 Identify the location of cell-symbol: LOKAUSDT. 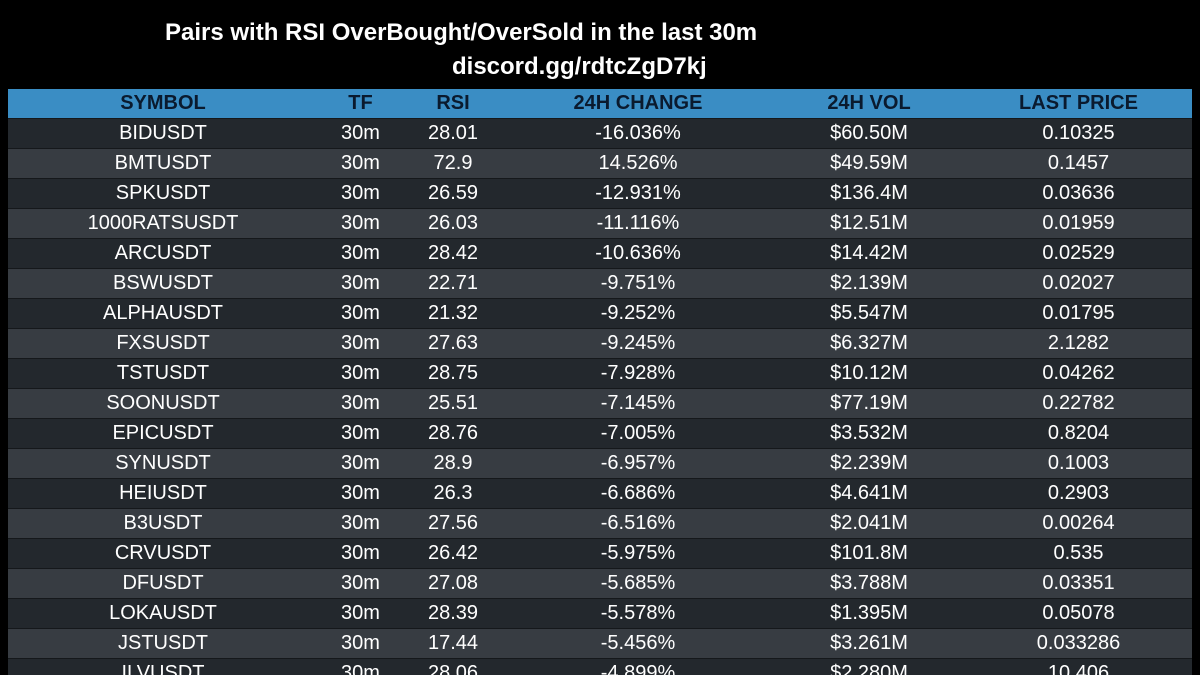
(163, 613).